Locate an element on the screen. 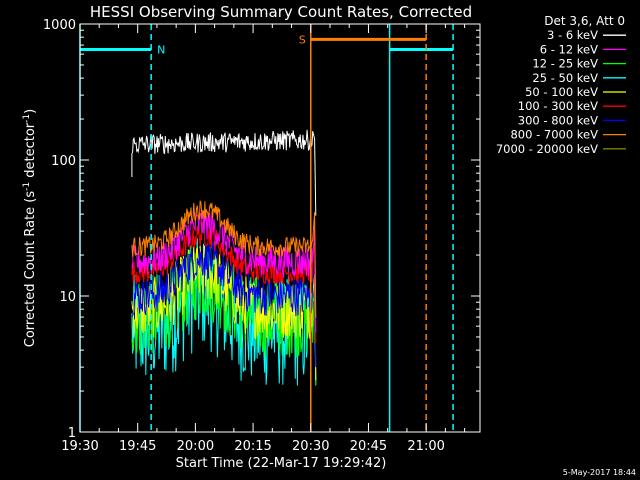 The height and width of the screenshot is (480, 640). x-tick-label: 20:00 is located at coordinates (195, 446).